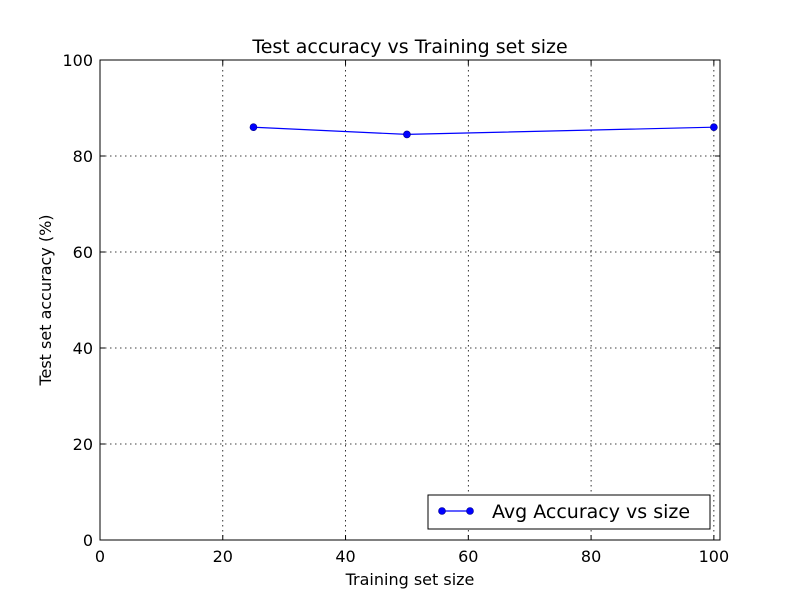 This screenshot has width=800, height=604. What do you see at coordinates (83, 444) in the screenshot?
I see `y-tick-label: 20` at bounding box center [83, 444].